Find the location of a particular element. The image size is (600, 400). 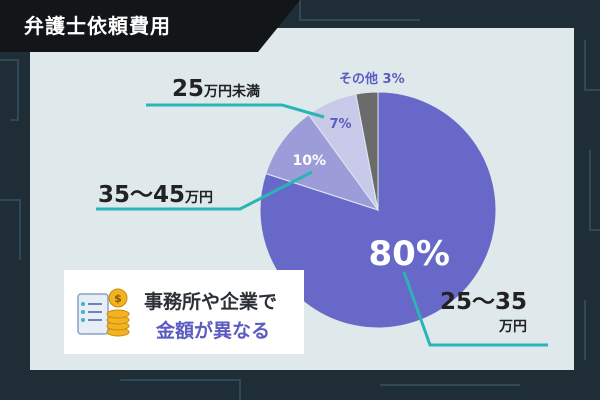

title-banner: 弁護士依頼費用 is located at coordinates (150, 26).